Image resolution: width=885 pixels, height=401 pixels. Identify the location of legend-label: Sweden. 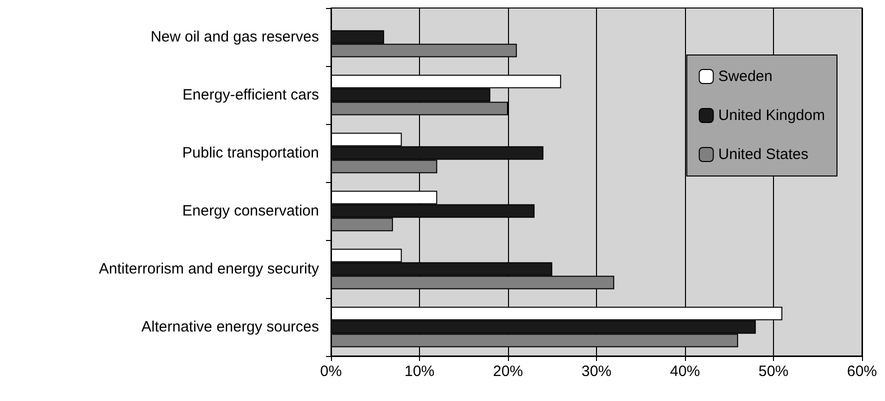
(745, 76).